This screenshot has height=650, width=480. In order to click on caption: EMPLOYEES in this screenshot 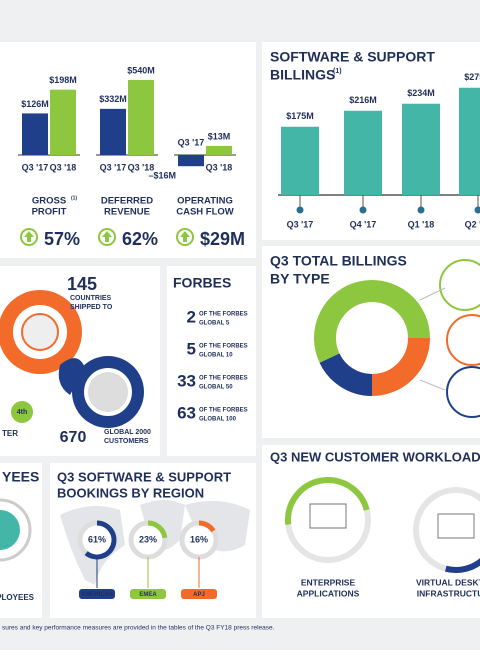, I will do `click(17, 597)`.